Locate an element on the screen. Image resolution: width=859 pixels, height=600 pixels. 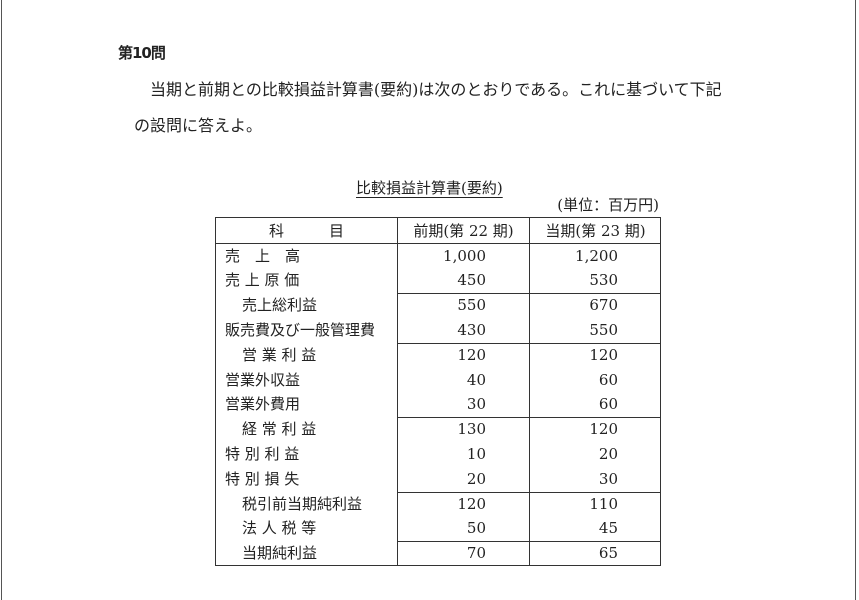
current-value: 65 is located at coordinates (608, 553).